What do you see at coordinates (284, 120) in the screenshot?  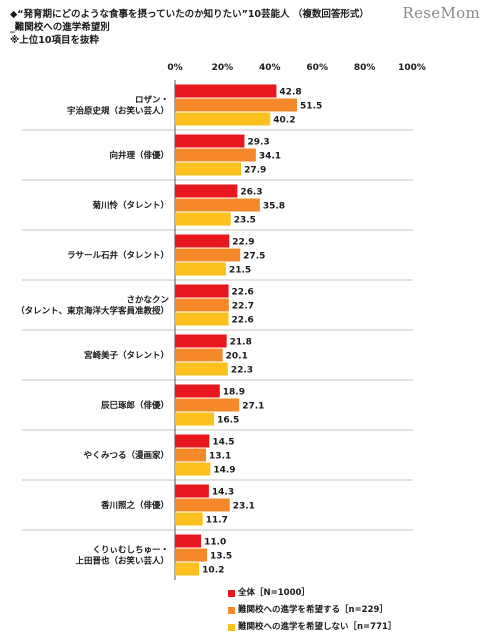 I see `data-label: 40.2` at bounding box center [284, 120].